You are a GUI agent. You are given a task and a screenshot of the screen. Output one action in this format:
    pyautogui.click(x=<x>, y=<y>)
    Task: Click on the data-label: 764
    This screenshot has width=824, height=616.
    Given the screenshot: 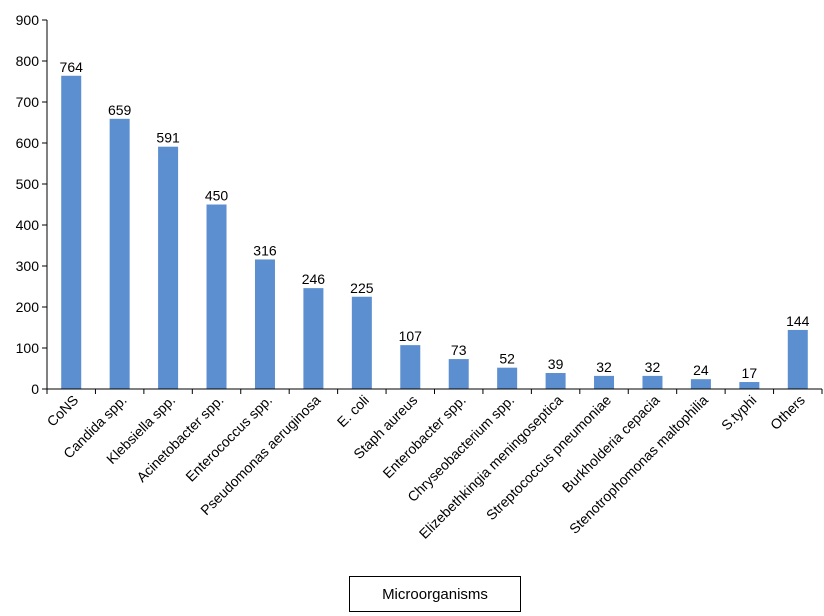 What is the action you would take?
    pyautogui.click(x=72, y=67)
    